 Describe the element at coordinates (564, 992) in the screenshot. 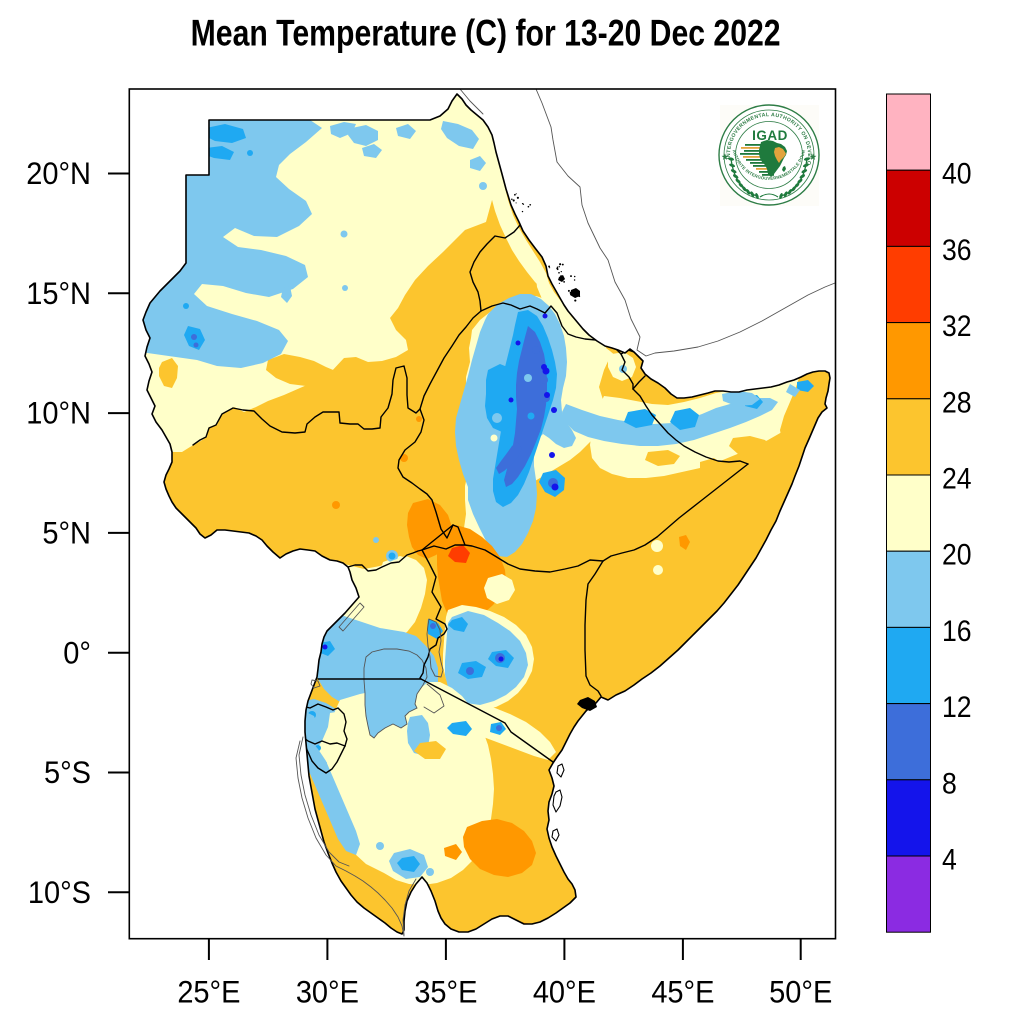

I see `svg-text: 40°E` at that location.